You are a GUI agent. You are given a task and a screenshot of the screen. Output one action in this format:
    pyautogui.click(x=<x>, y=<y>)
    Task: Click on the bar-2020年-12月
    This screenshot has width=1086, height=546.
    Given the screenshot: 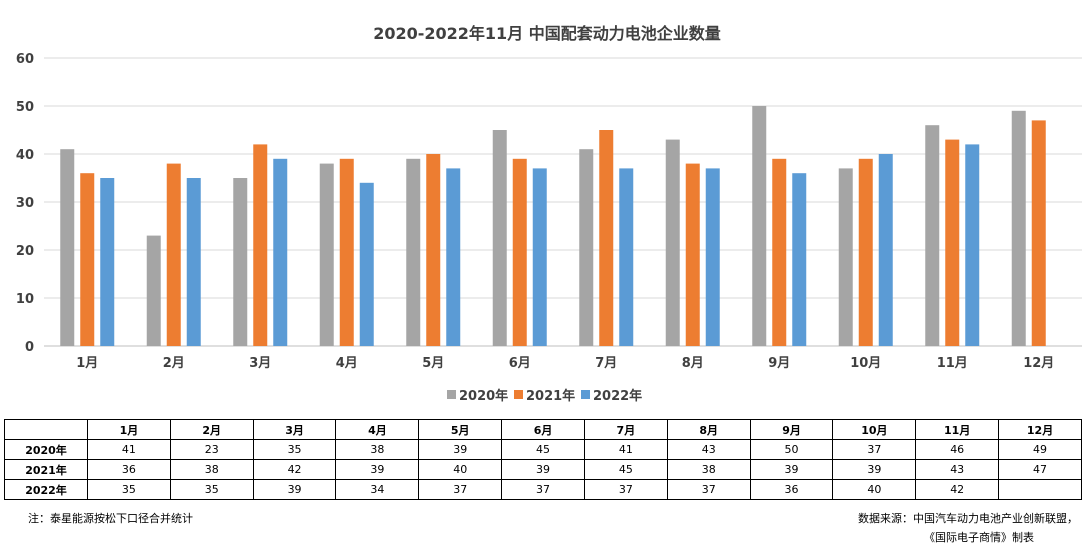 What is the action you would take?
    pyautogui.click(x=1018, y=228)
    